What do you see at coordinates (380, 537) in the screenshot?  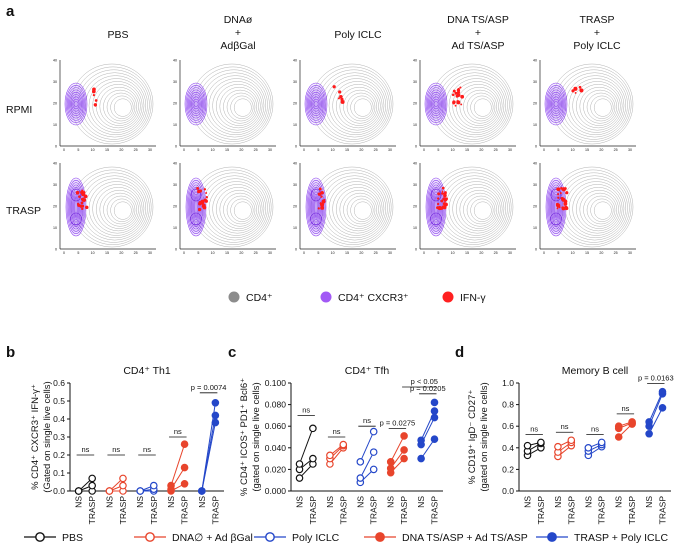 I see `legend-marker-dna-tsasp` at bounding box center [380, 537].